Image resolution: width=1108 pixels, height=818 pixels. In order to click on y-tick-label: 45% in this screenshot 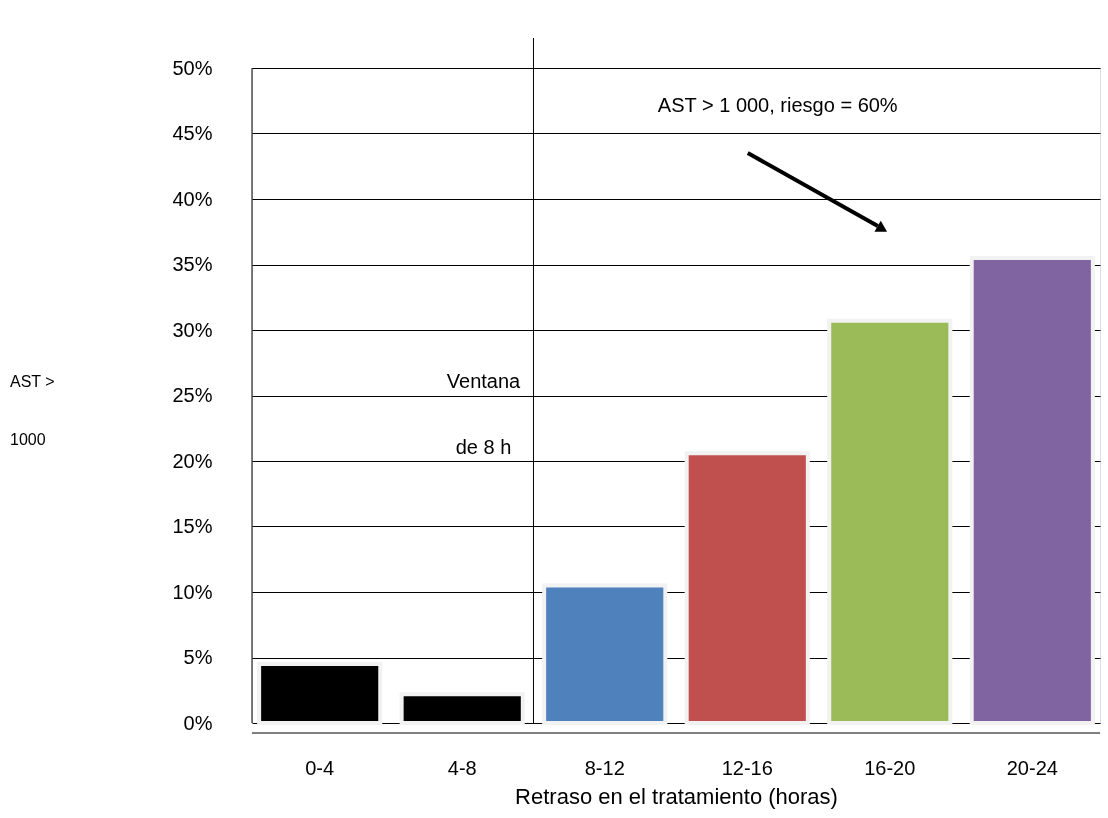, I will do `click(192, 133)`.